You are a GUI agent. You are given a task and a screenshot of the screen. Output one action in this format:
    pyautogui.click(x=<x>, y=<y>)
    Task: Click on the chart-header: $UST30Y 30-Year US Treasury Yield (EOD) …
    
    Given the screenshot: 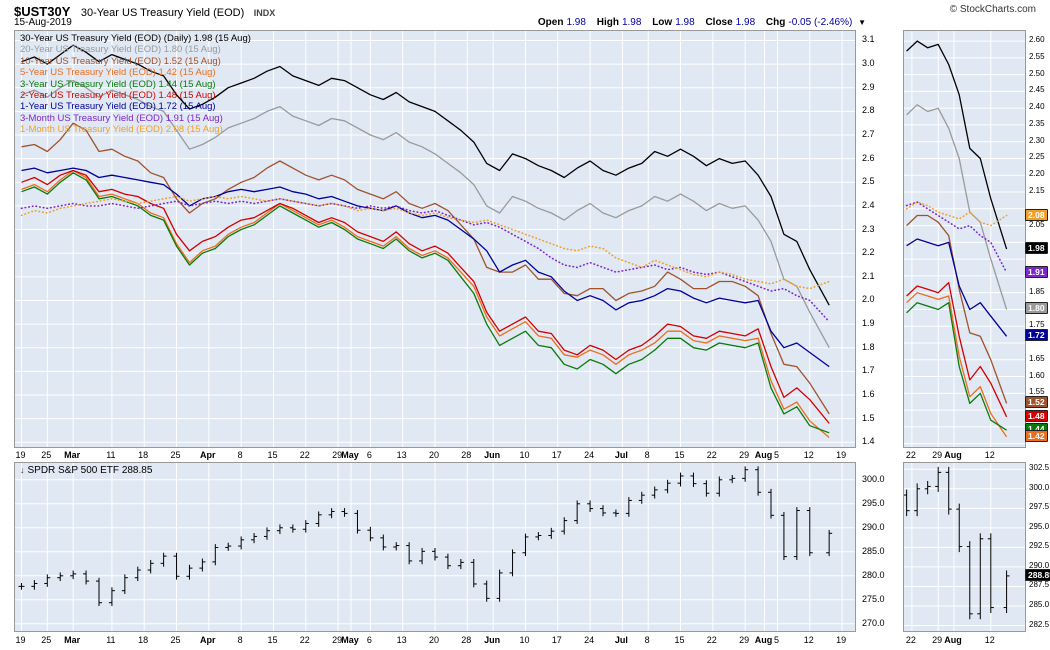 What is the action you would take?
    pyautogui.click(x=144, y=12)
    